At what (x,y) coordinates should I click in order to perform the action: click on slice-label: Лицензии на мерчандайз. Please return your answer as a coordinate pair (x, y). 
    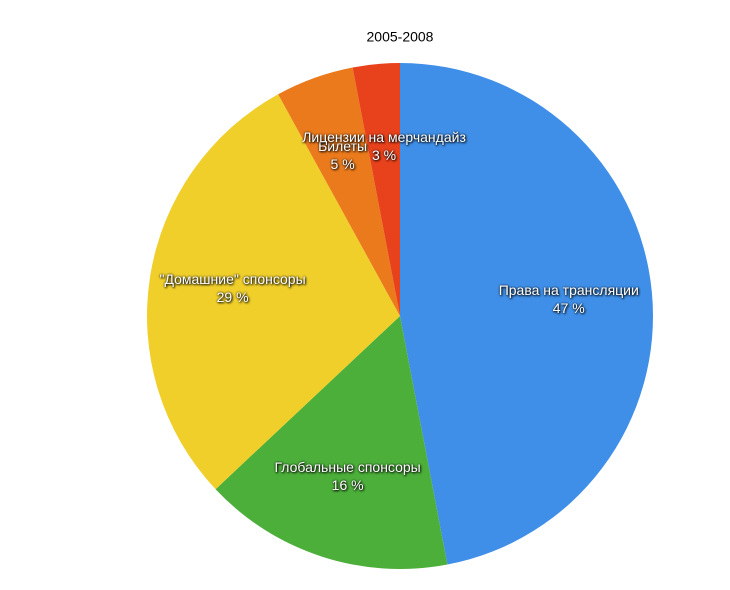
    Looking at the image, I should click on (384, 137).